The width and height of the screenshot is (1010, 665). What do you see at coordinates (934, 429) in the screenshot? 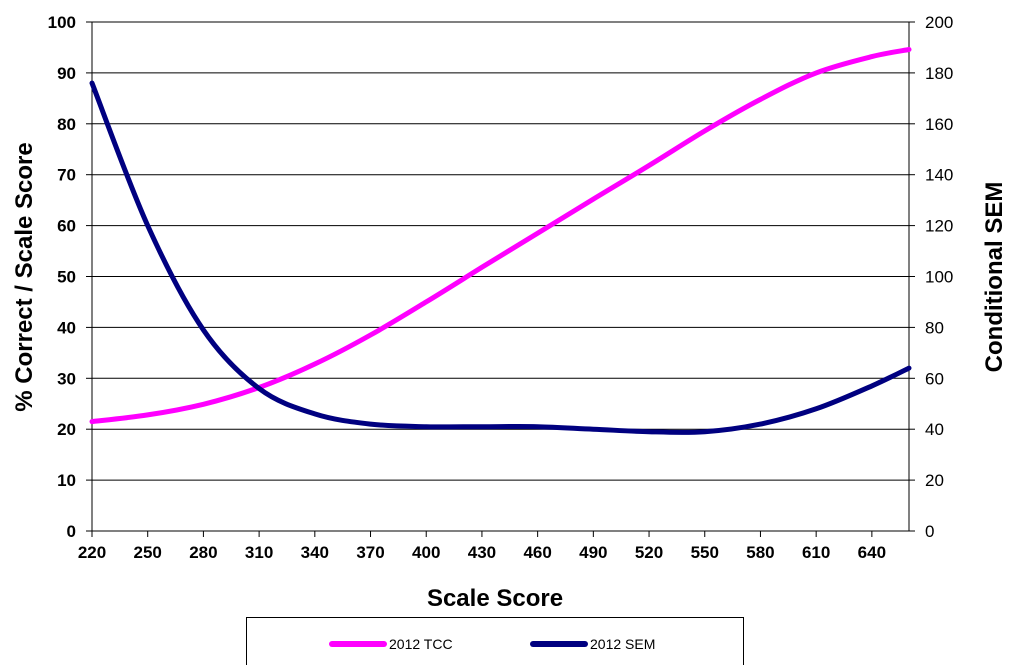
I see `right-tick-label: 40` at bounding box center [934, 429].